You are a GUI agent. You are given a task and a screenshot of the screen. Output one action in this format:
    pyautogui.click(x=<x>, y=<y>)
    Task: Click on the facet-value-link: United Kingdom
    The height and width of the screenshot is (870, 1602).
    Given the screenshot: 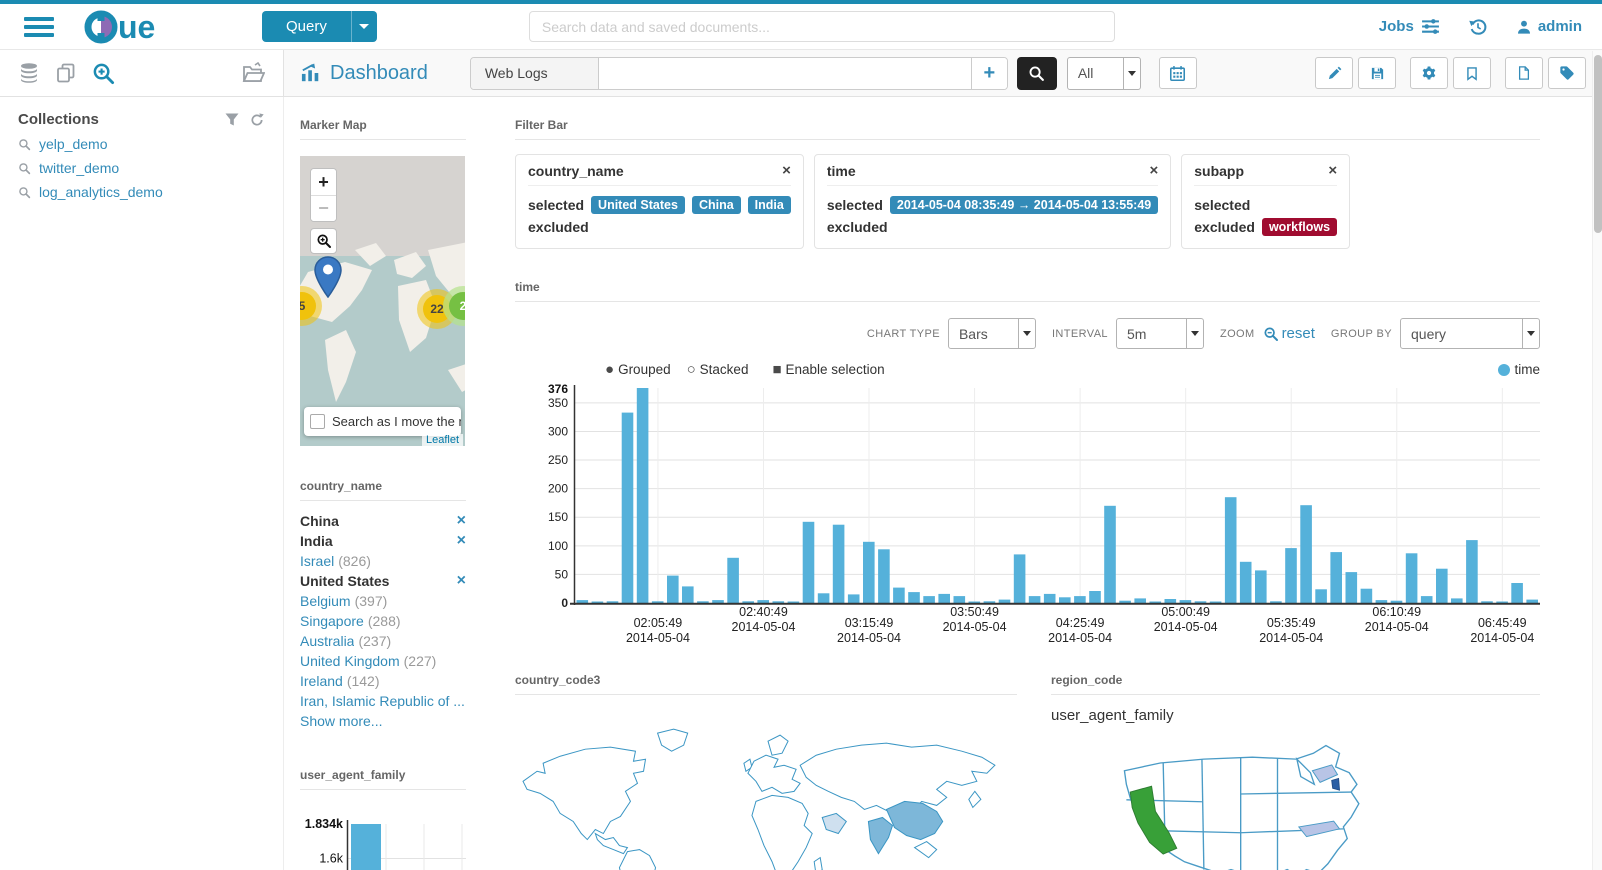 What is the action you would take?
    pyautogui.click(x=350, y=661)
    